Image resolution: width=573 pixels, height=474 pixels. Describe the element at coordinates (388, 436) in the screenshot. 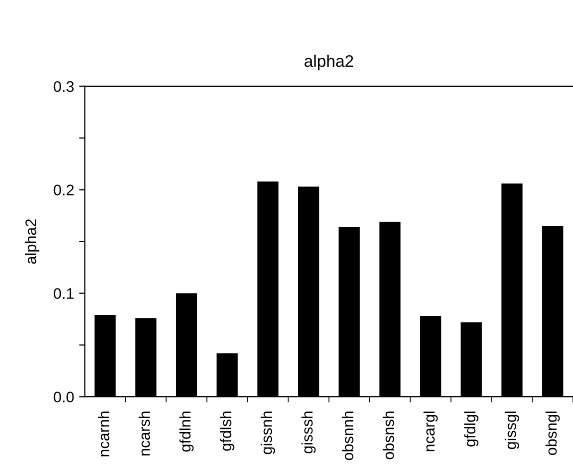

I see `x-tick-label: obsnsh` at that location.